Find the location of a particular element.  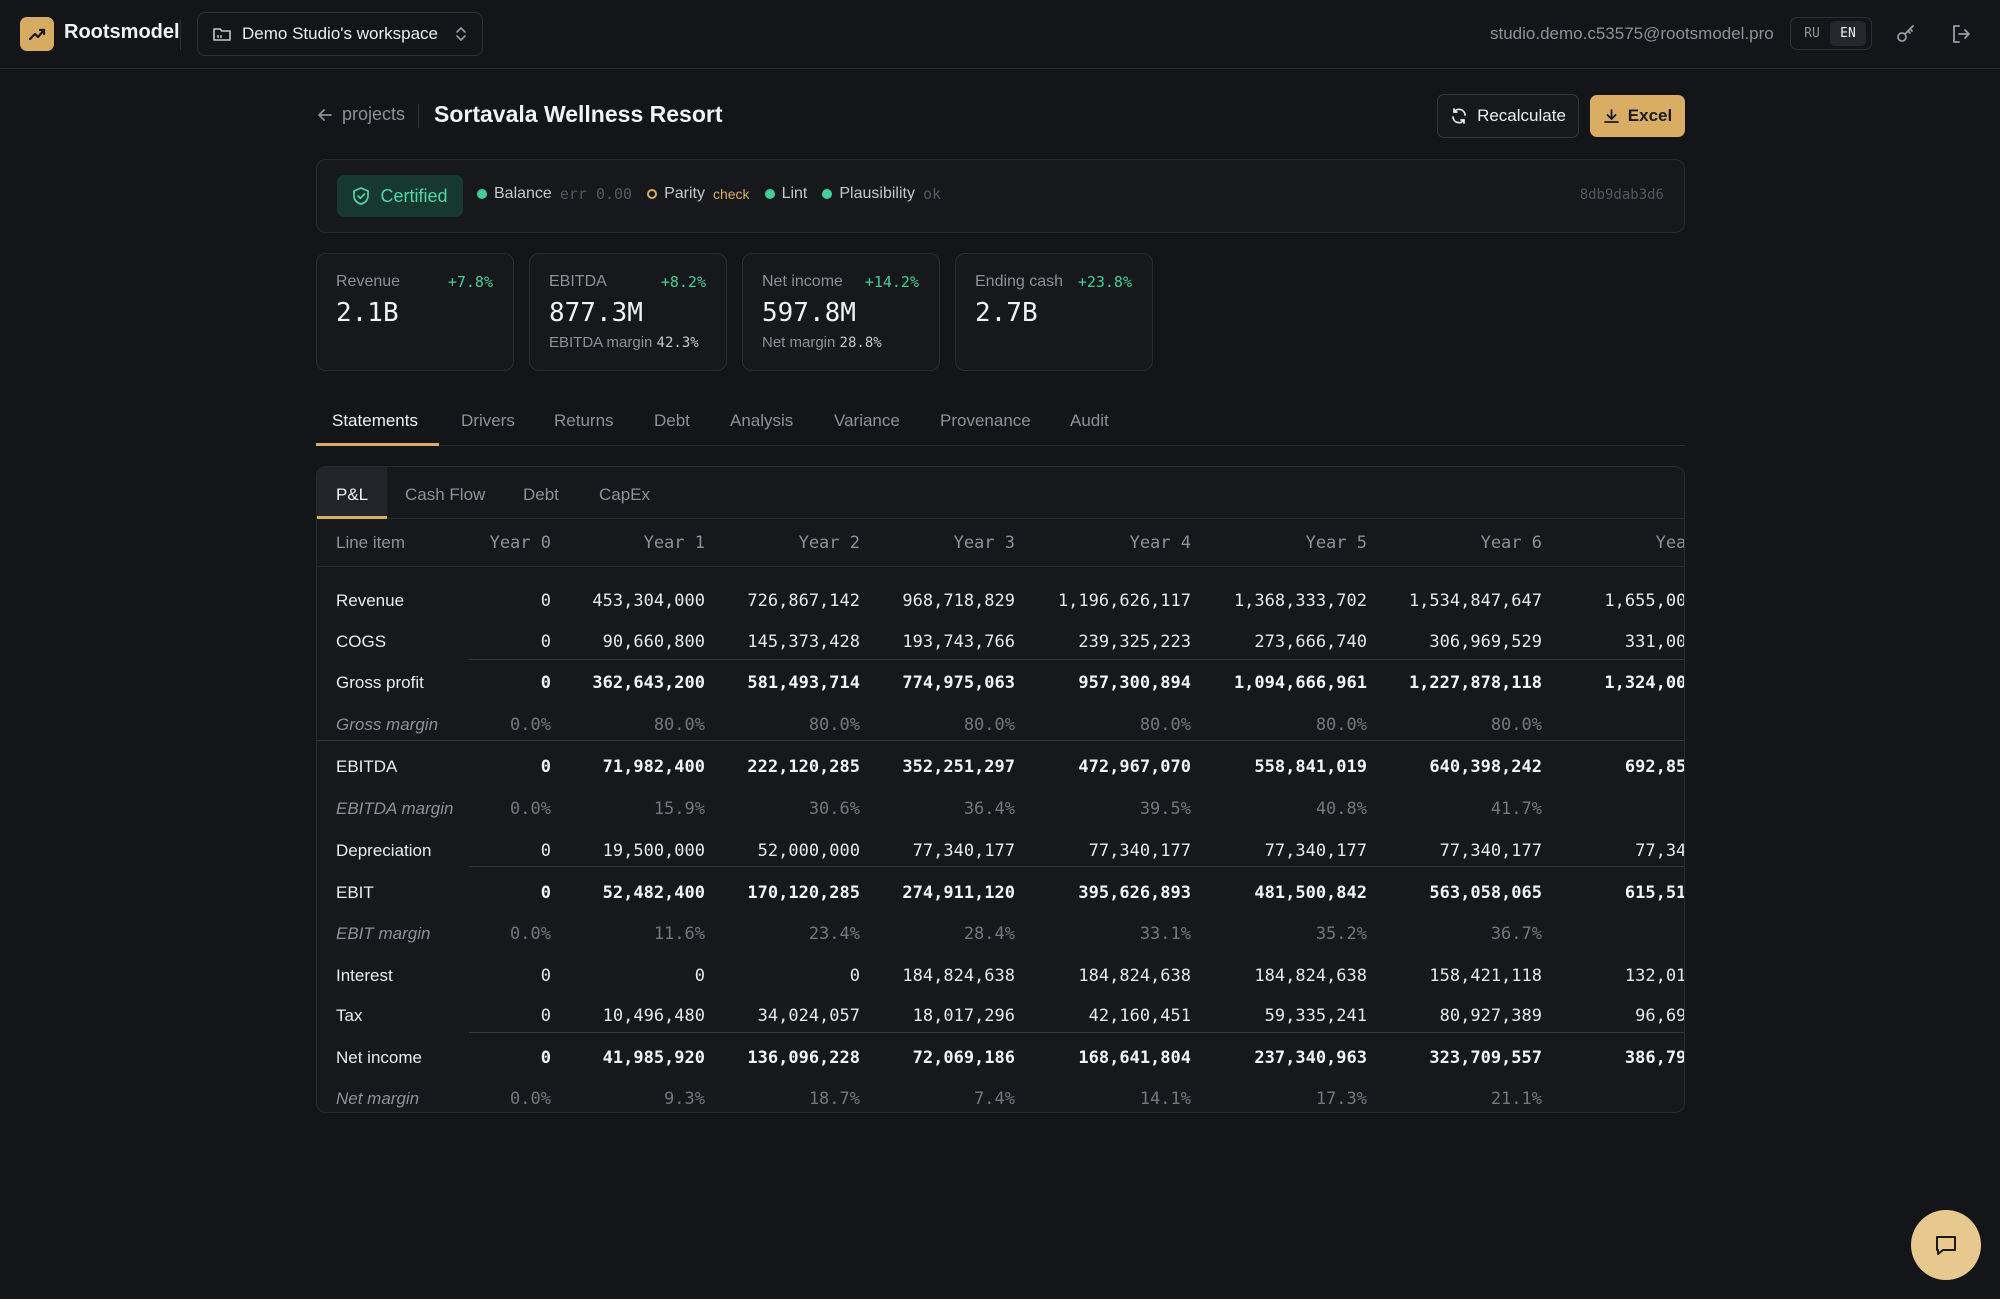

recalculate-button: Recalculate is located at coordinates (1508, 116).